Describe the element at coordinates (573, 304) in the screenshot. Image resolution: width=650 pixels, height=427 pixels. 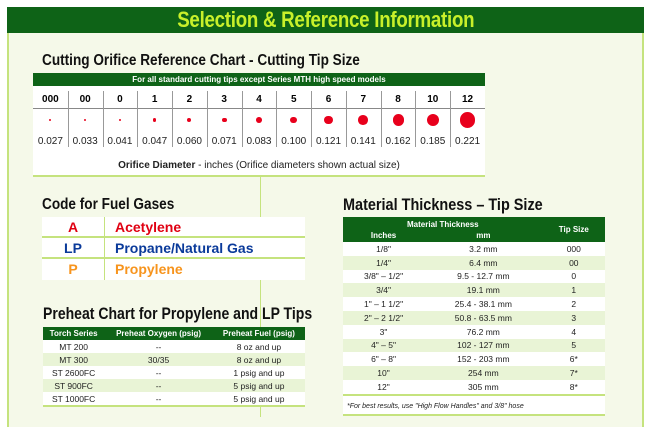
I see `table-cell: 2` at that location.